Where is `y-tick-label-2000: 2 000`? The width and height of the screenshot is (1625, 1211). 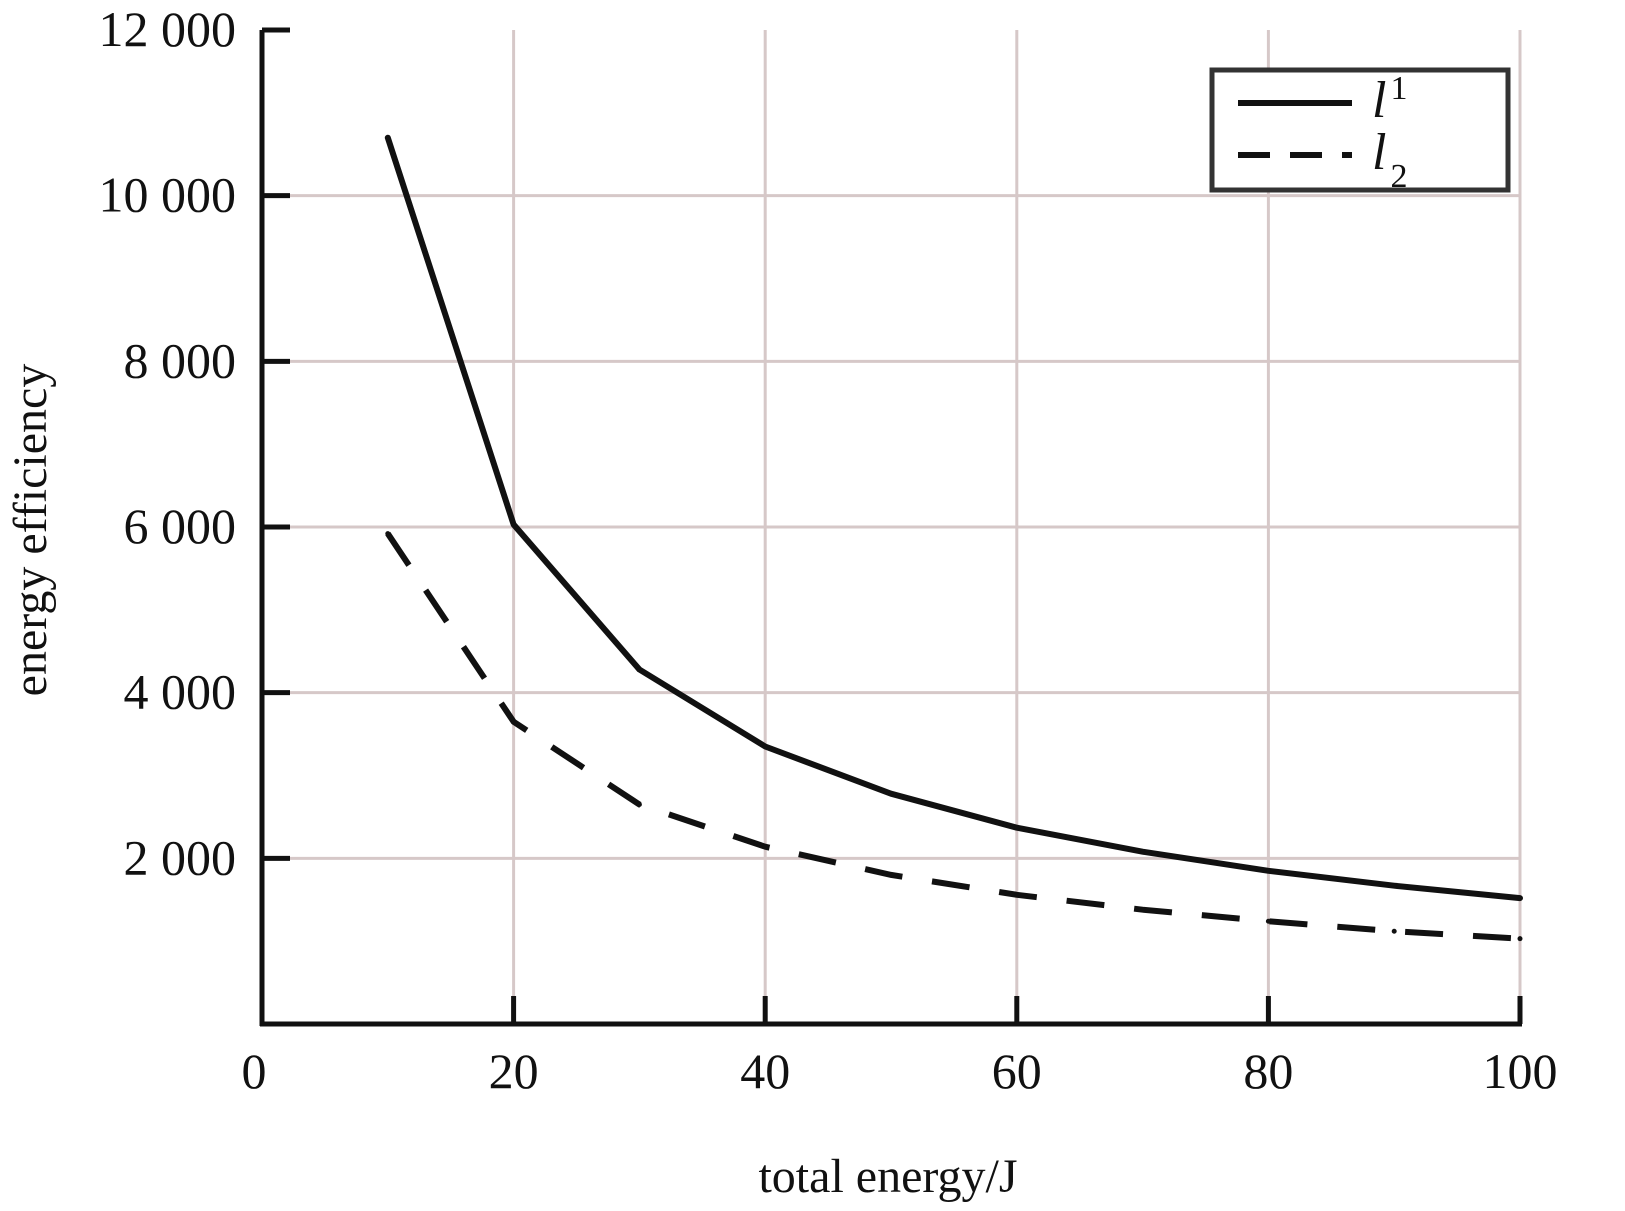 y-tick-label-2000: 2 000 is located at coordinates (180, 857).